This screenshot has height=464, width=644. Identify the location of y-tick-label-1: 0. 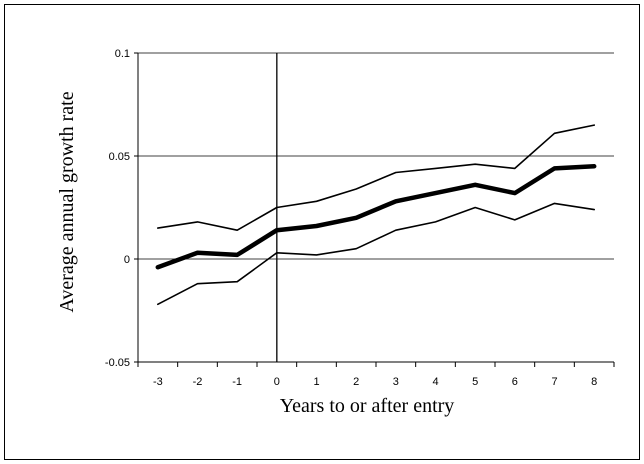
(127, 260).